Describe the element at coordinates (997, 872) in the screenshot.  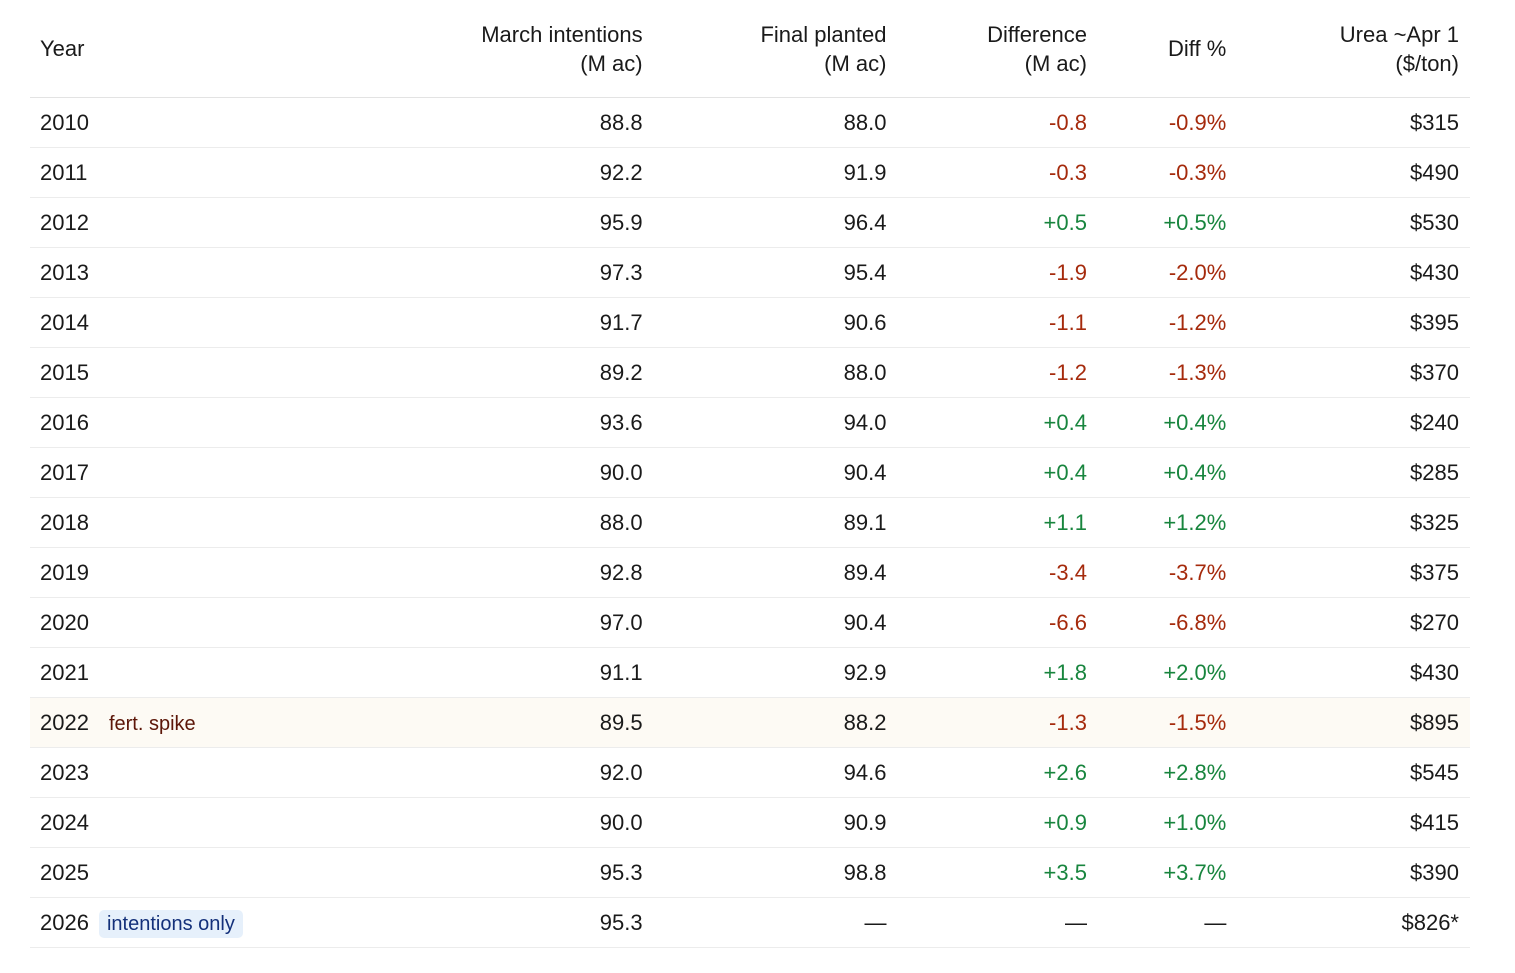
I see `table-cell: +3.5` at that location.